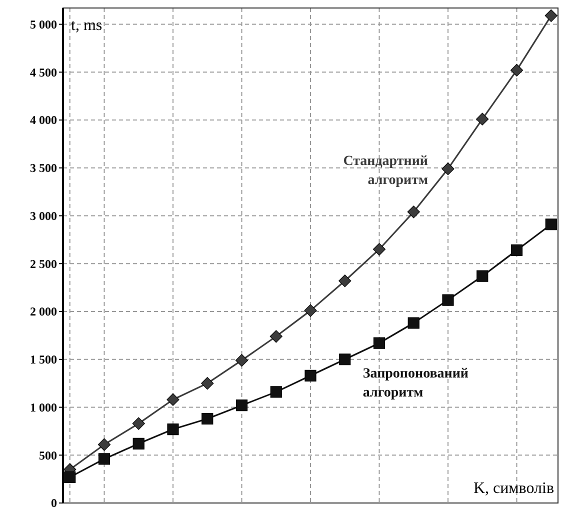 The image size is (561, 517). I want to click on y-tick-label: 0, so click(54, 503).